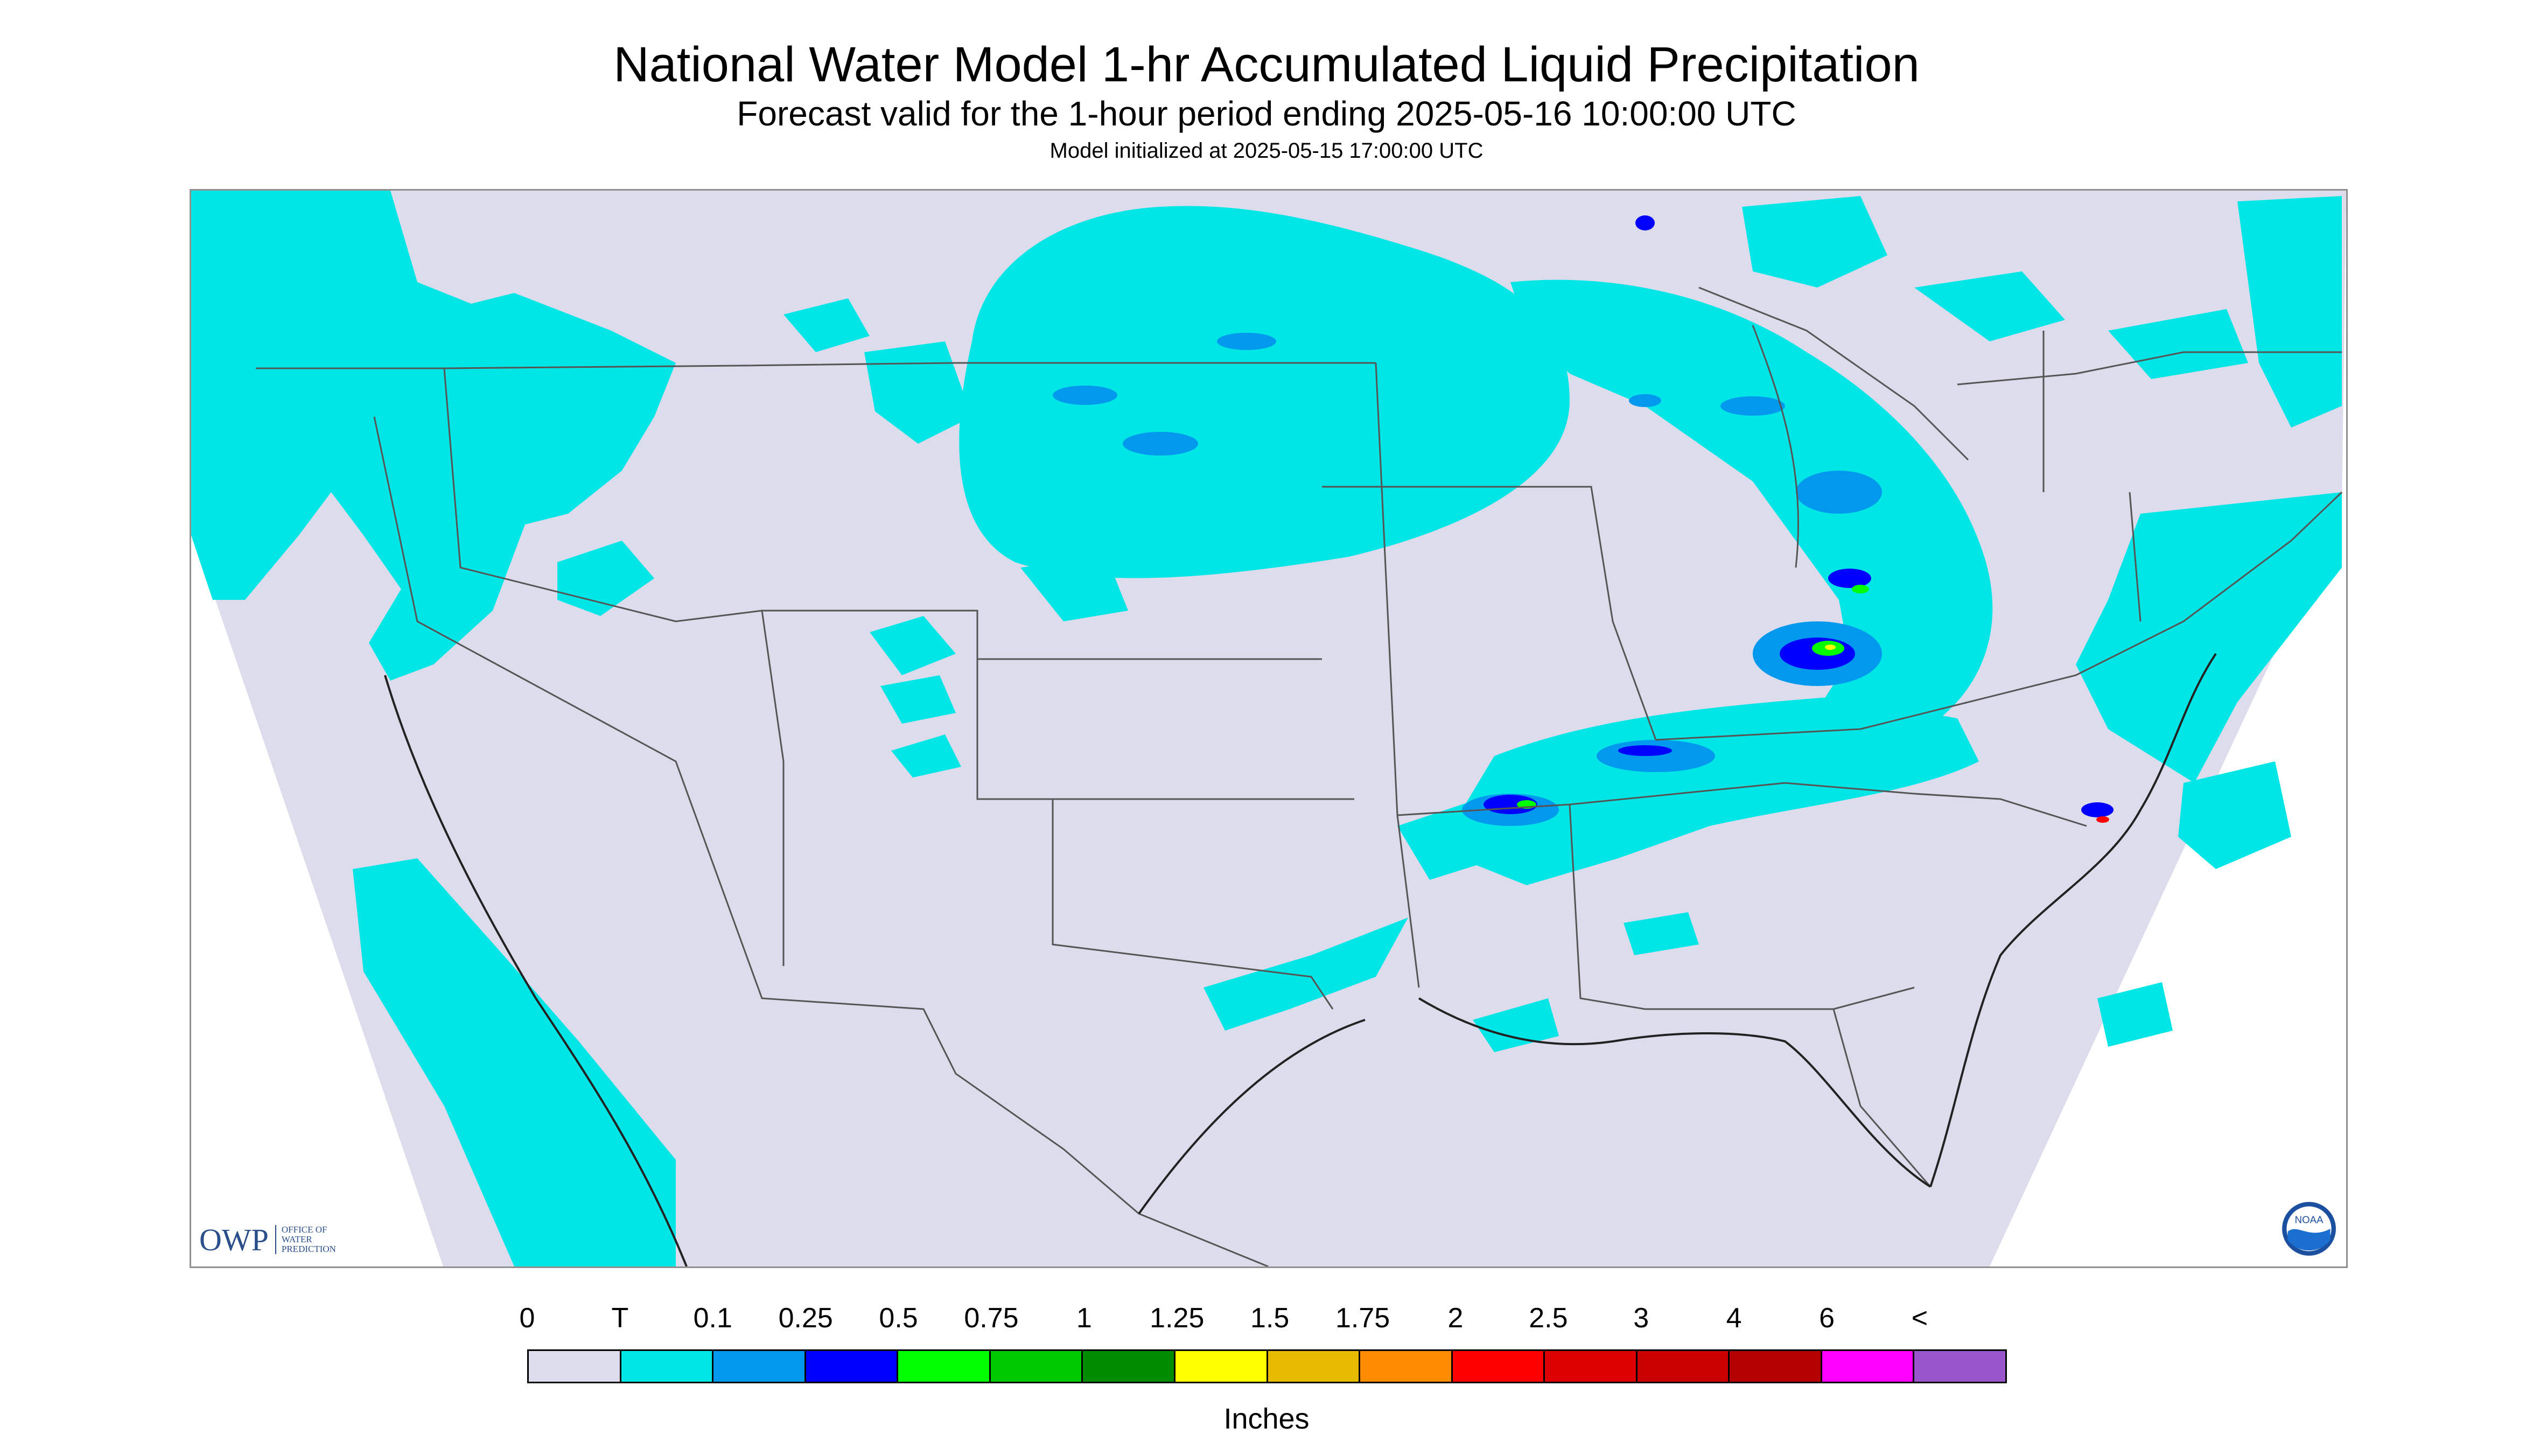  I want to click on legend-tick-label: 6, so click(1827, 1318).